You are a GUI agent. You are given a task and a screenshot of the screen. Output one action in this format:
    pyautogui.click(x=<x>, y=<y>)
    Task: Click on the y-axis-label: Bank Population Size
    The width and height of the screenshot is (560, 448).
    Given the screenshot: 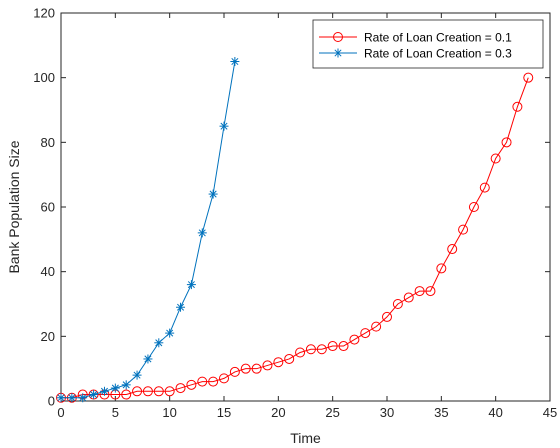 What is the action you would take?
    pyautogui.click(x=14, y=206)
    